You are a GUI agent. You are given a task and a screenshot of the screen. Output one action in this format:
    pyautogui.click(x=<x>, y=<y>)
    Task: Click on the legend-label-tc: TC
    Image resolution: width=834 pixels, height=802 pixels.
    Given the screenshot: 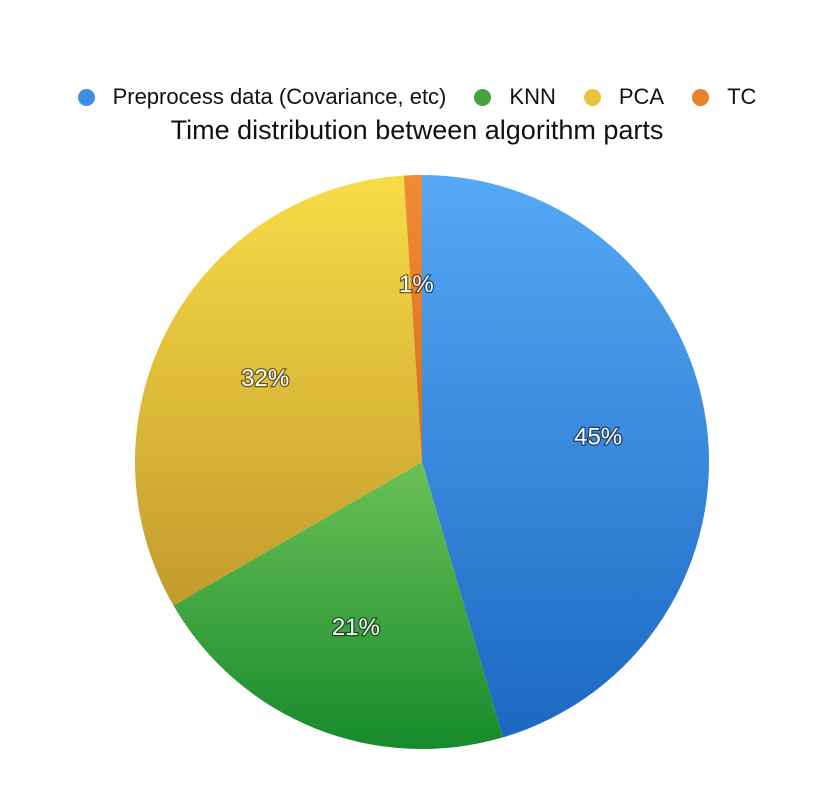 What is the action you would take?
    pyautogui.click(x=742, y=96)
    